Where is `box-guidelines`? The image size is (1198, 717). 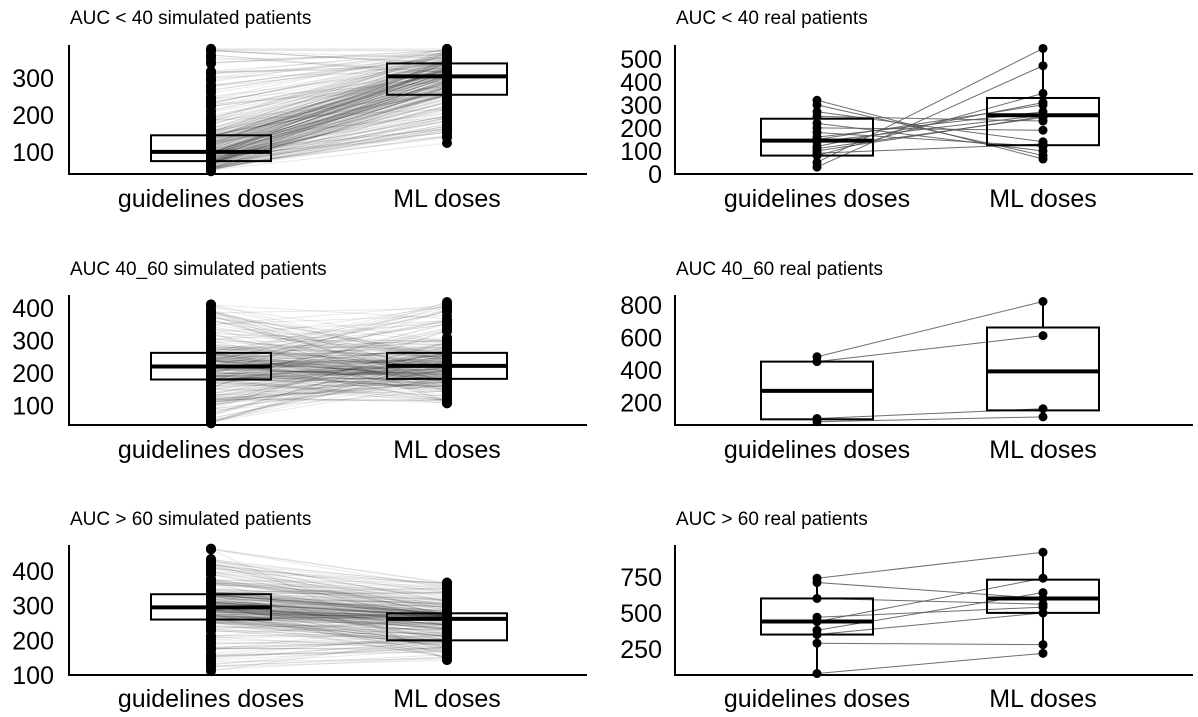
box-guidelines is located at coordinates (817, 390).